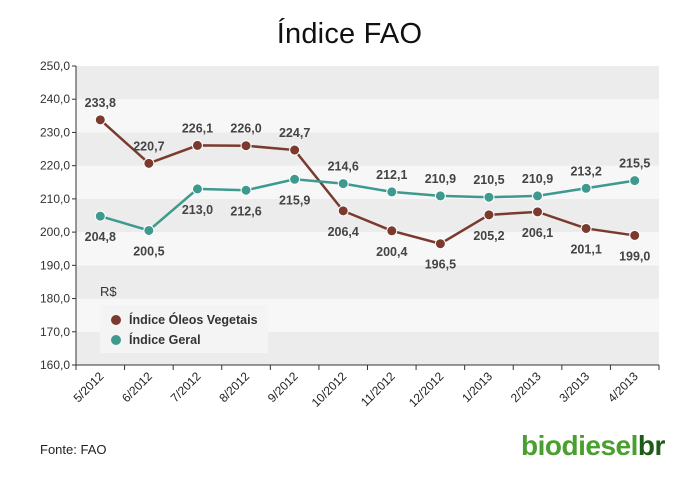 This screenshot has height=480, width=699. What do you see at coordinates (197, 210) in the screenshot?
I see `data-label: 213,0` at bounding box center [197, 210].